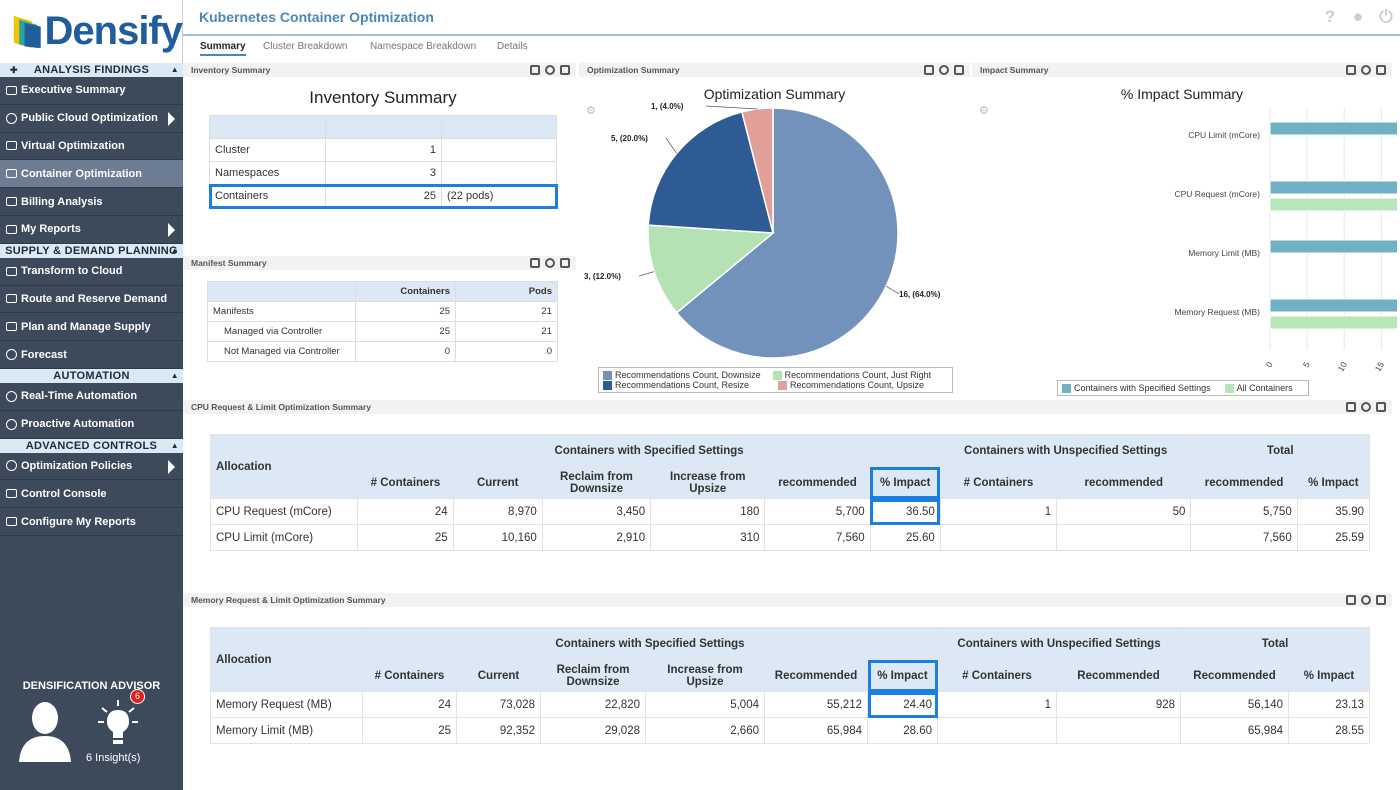 The height and width of the screenshot is (790, 1400). Describe the element at coordinates (91, 425) in the screenshot. I see `sidebar-item-proactive-automation: Proactive Automation` at that location.